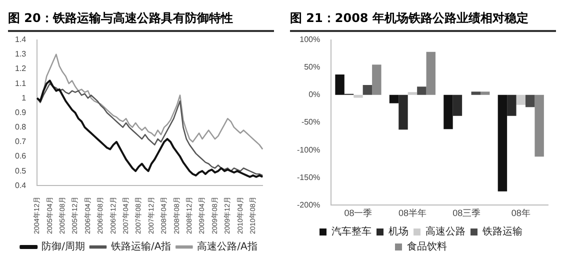 The image size is (564, 266). I want to click on y-tick-label: 0.6, so click(20, 156).